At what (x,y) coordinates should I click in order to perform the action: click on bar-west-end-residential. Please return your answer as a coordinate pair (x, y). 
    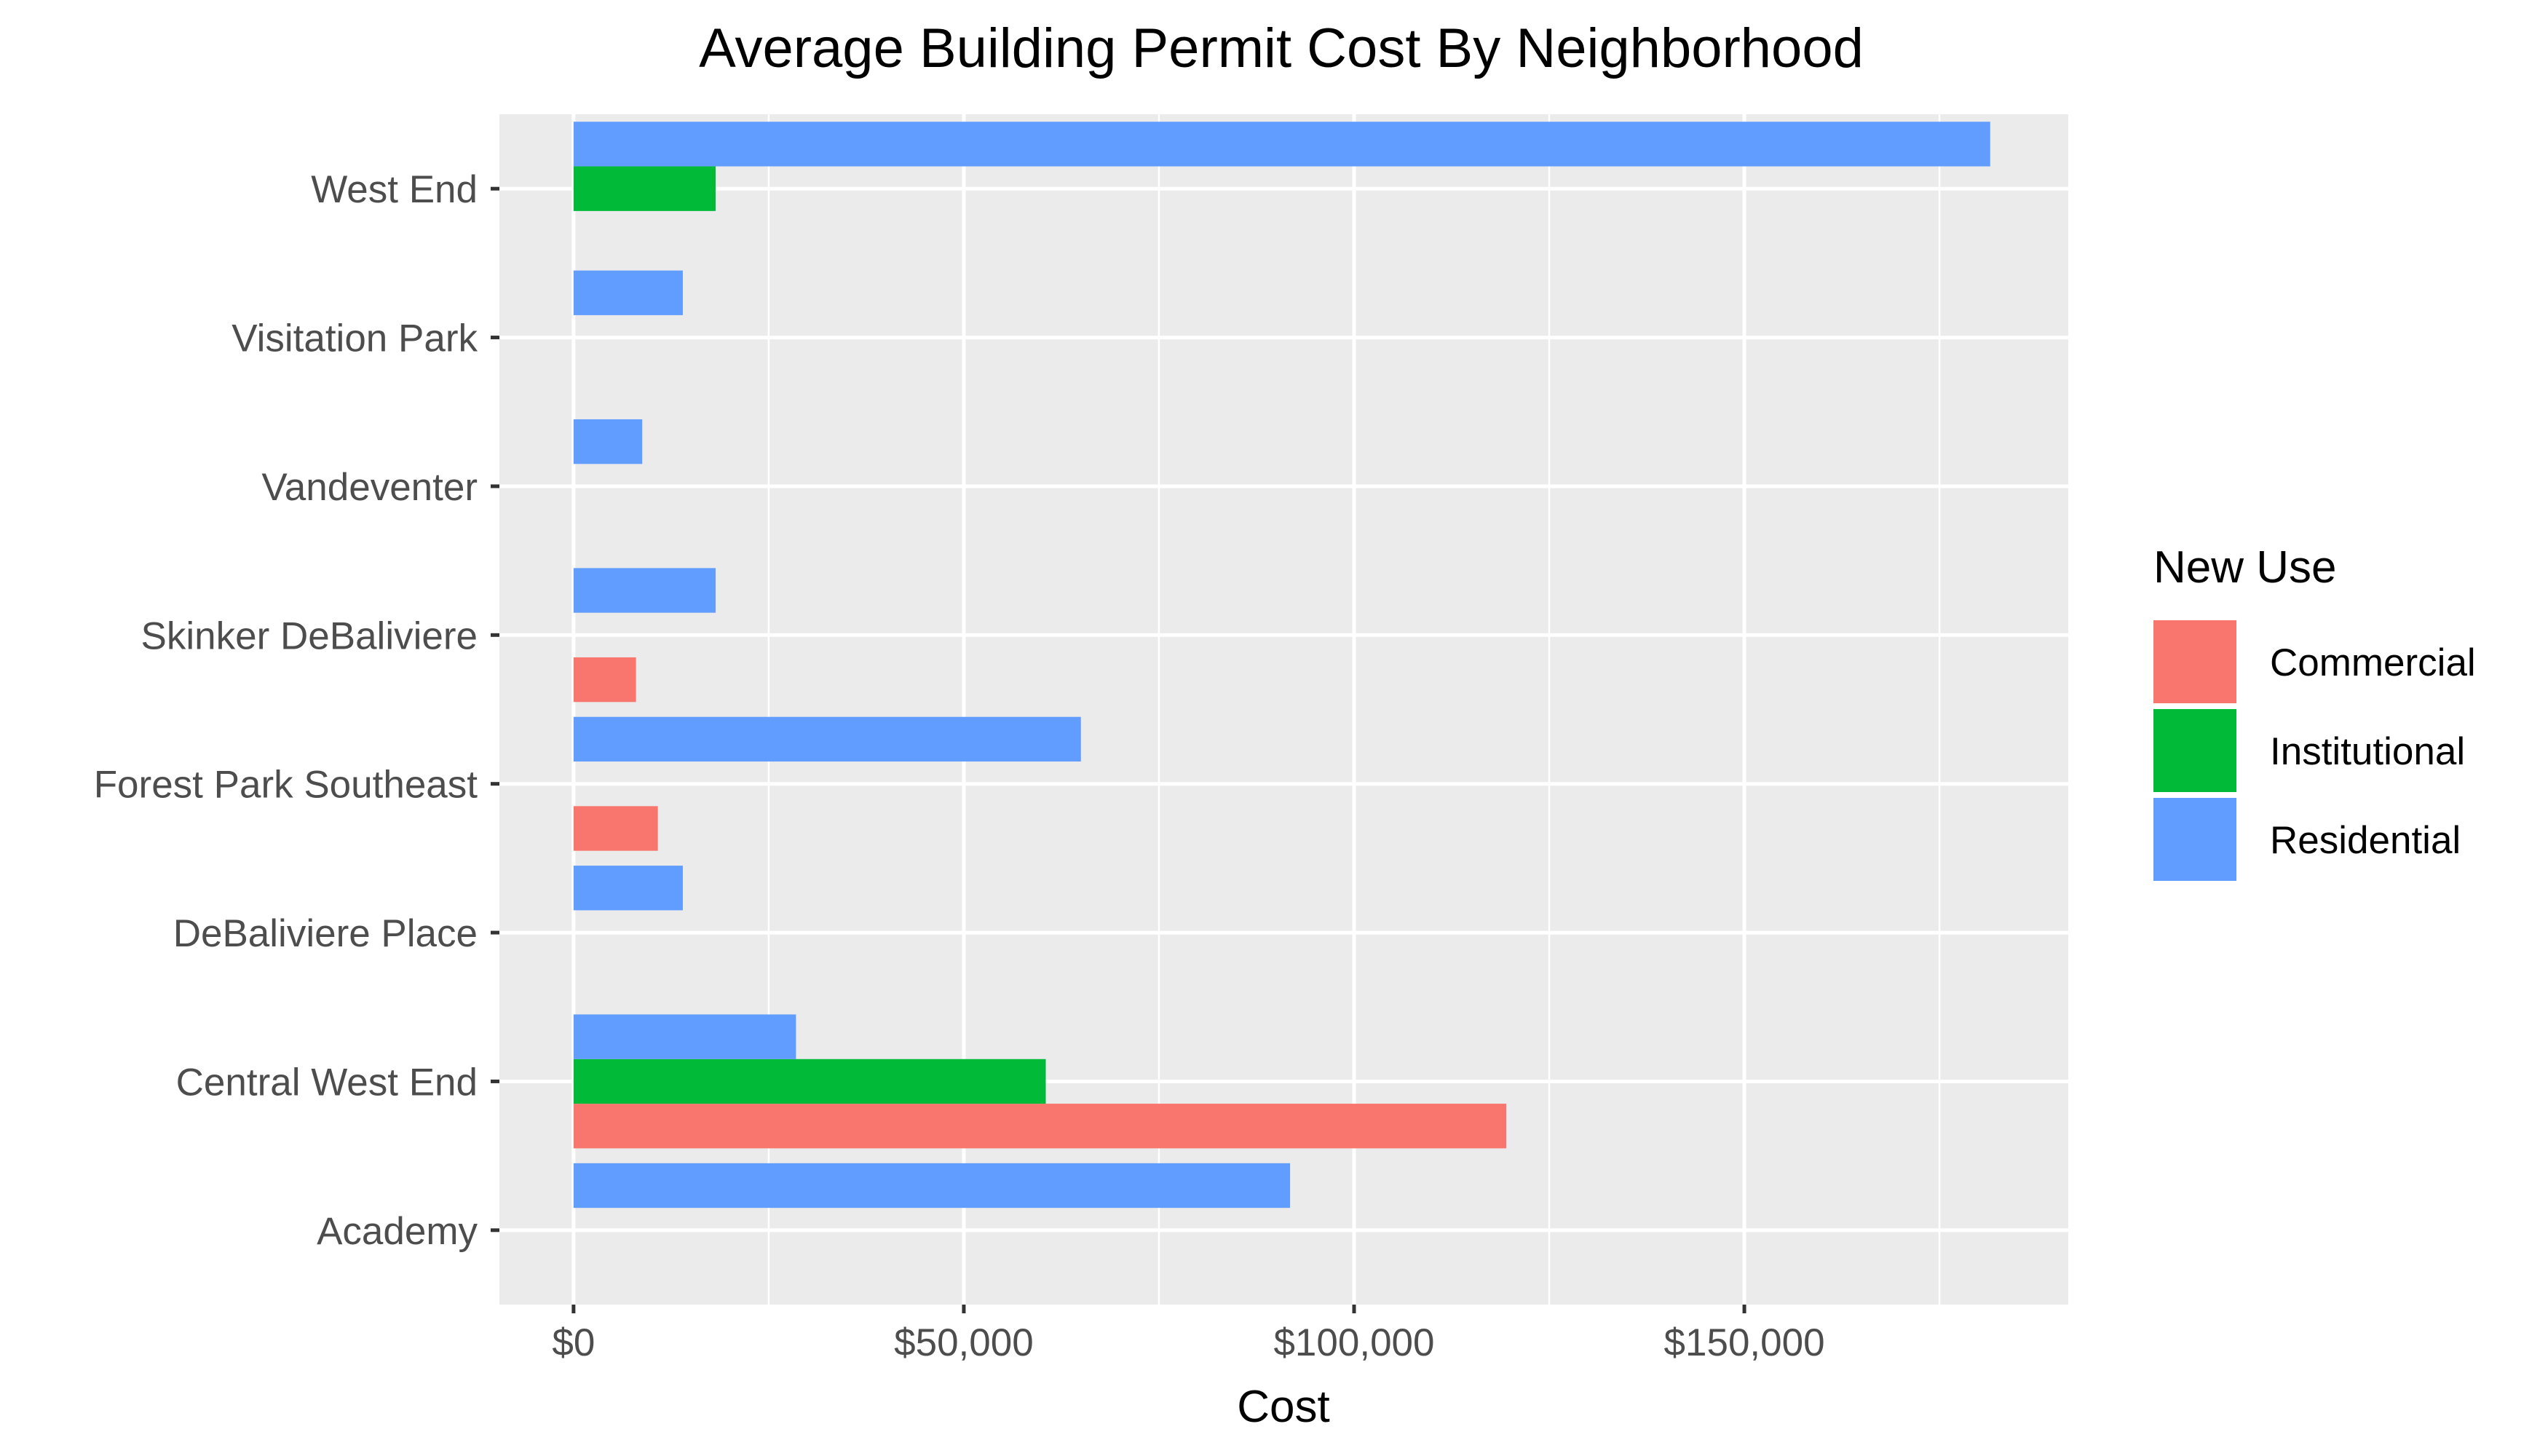
    Looking at the image, I should click on (1281, 144).